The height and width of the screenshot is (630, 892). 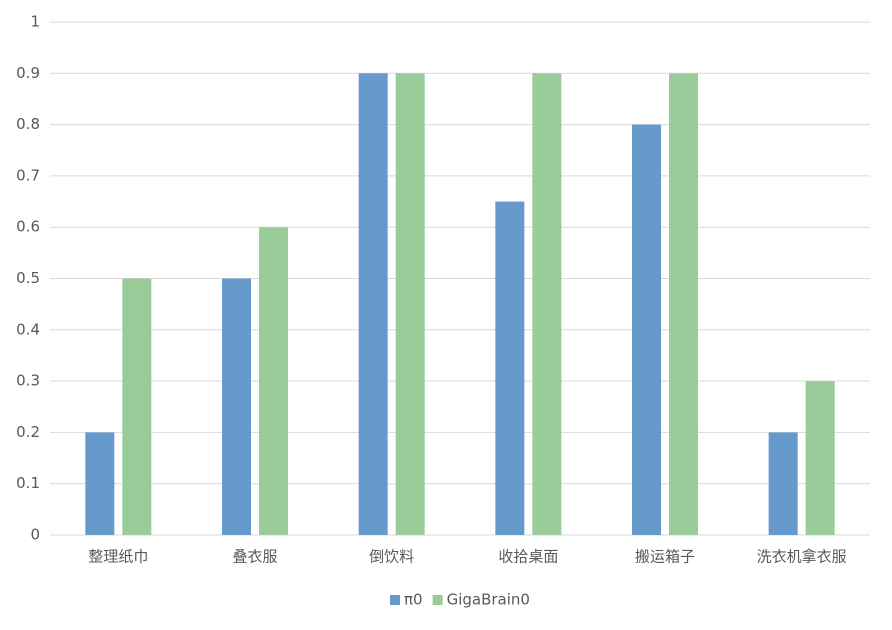 I want to click on y-tick-label: 0.7, so click(x=28, y=175).